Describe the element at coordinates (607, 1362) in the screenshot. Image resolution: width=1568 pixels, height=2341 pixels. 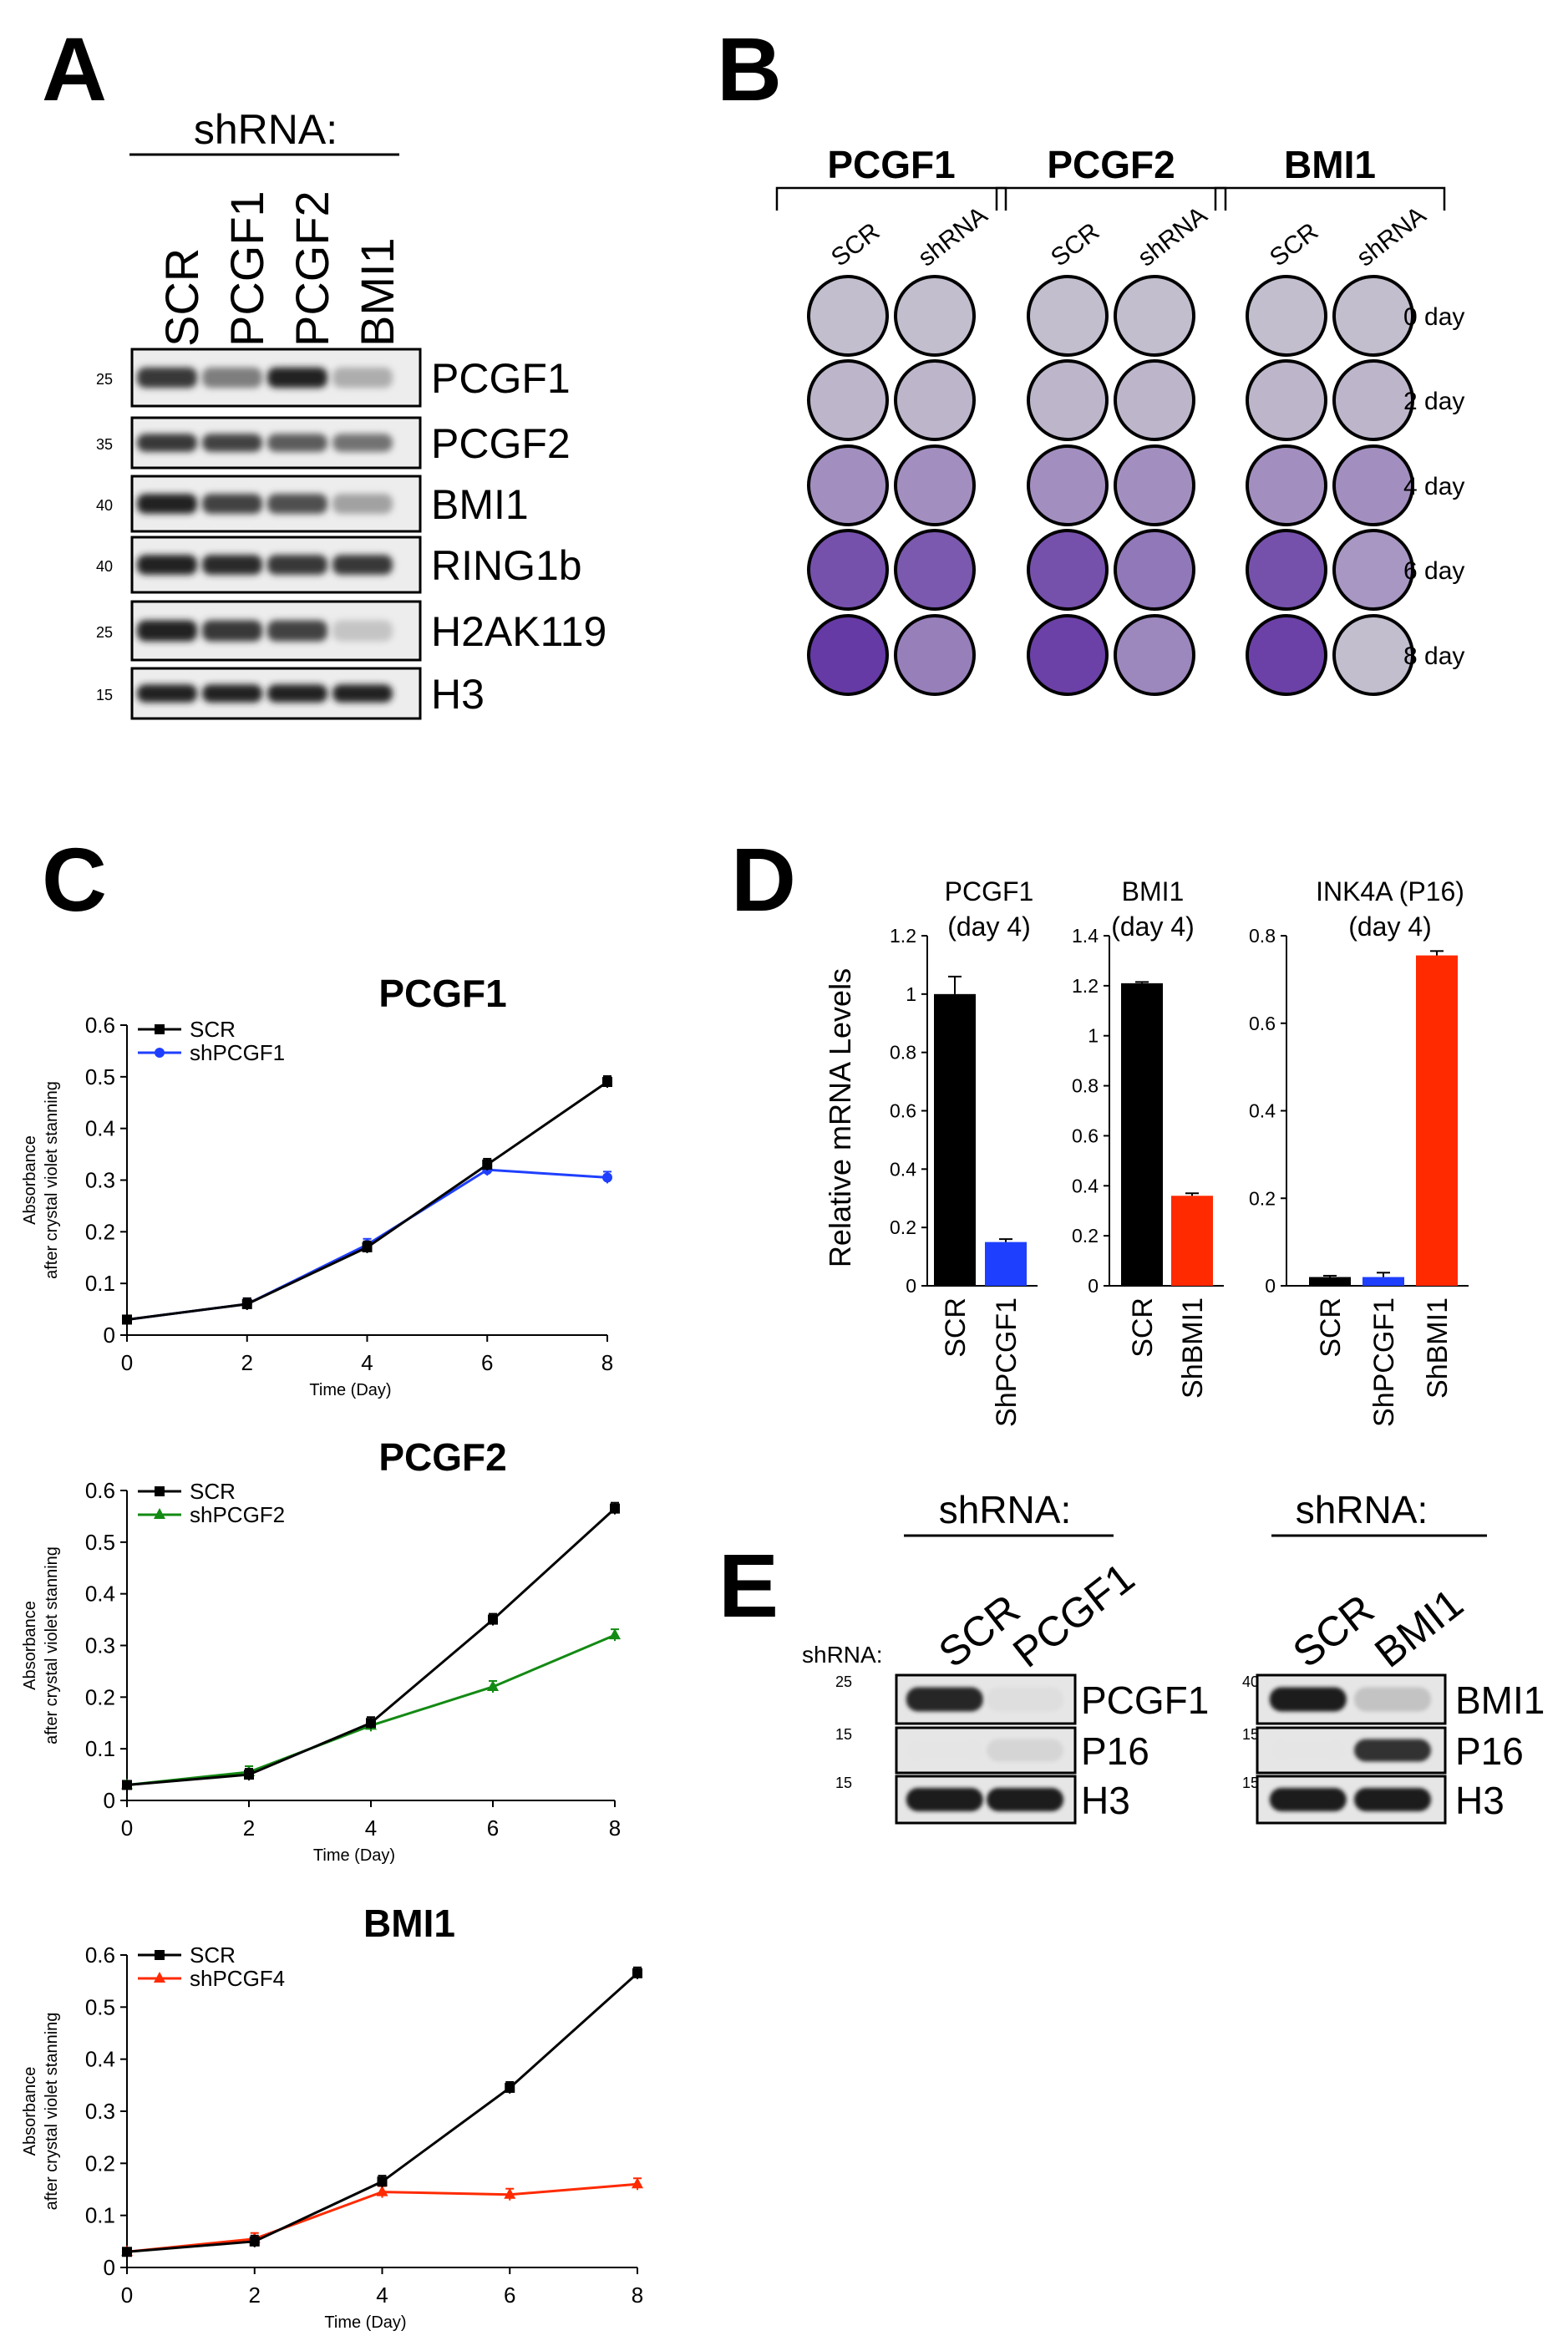
I see `x-tick-label: 8` at that location.